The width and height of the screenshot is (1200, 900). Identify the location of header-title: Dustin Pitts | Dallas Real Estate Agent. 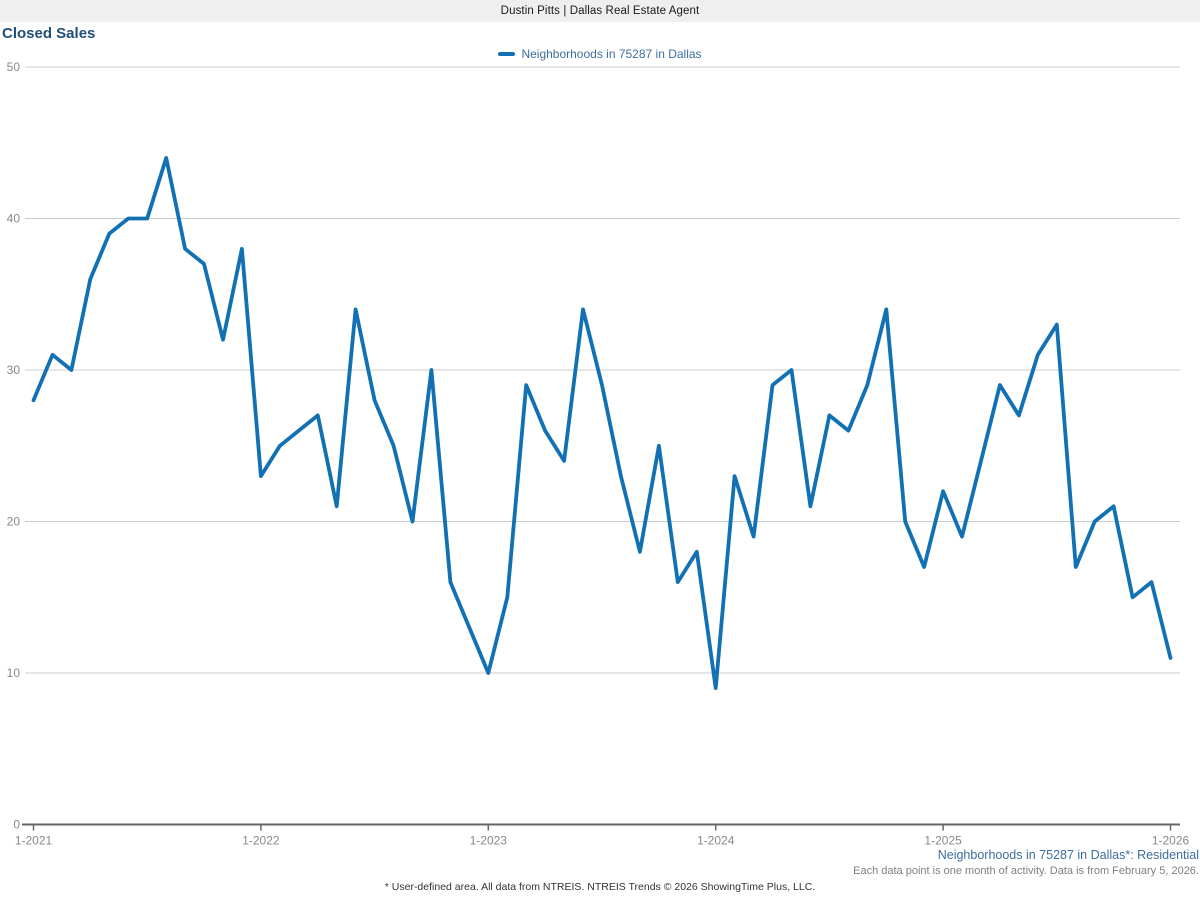
(600, 11).